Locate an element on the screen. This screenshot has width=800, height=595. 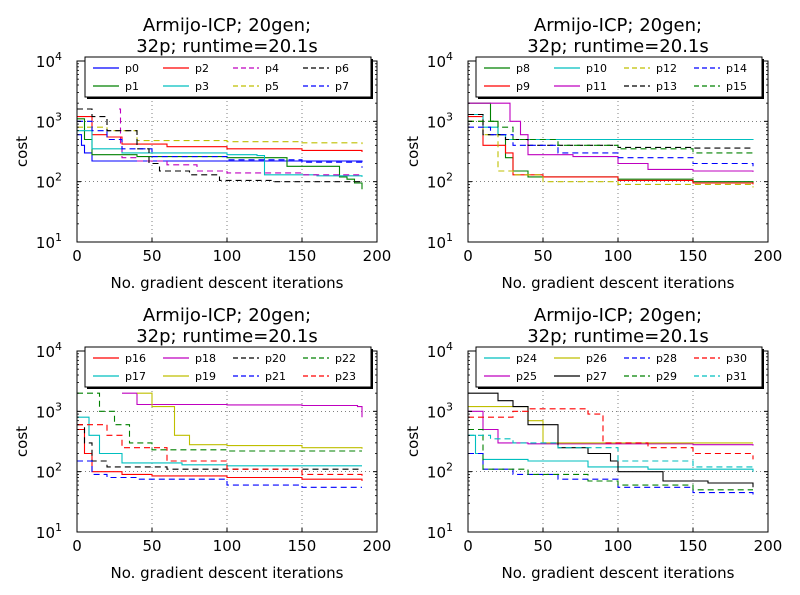
legend-label-p10: p10 is located at coordinates (596, 68).